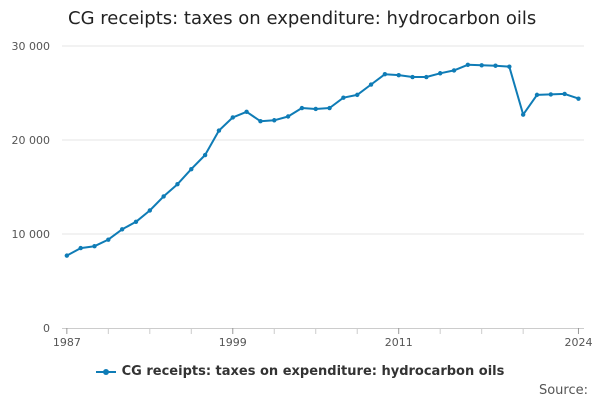  Describe the element at coordinates (31, 46) in the screenshot. I see `y-tick-label: 30 000` at that location.